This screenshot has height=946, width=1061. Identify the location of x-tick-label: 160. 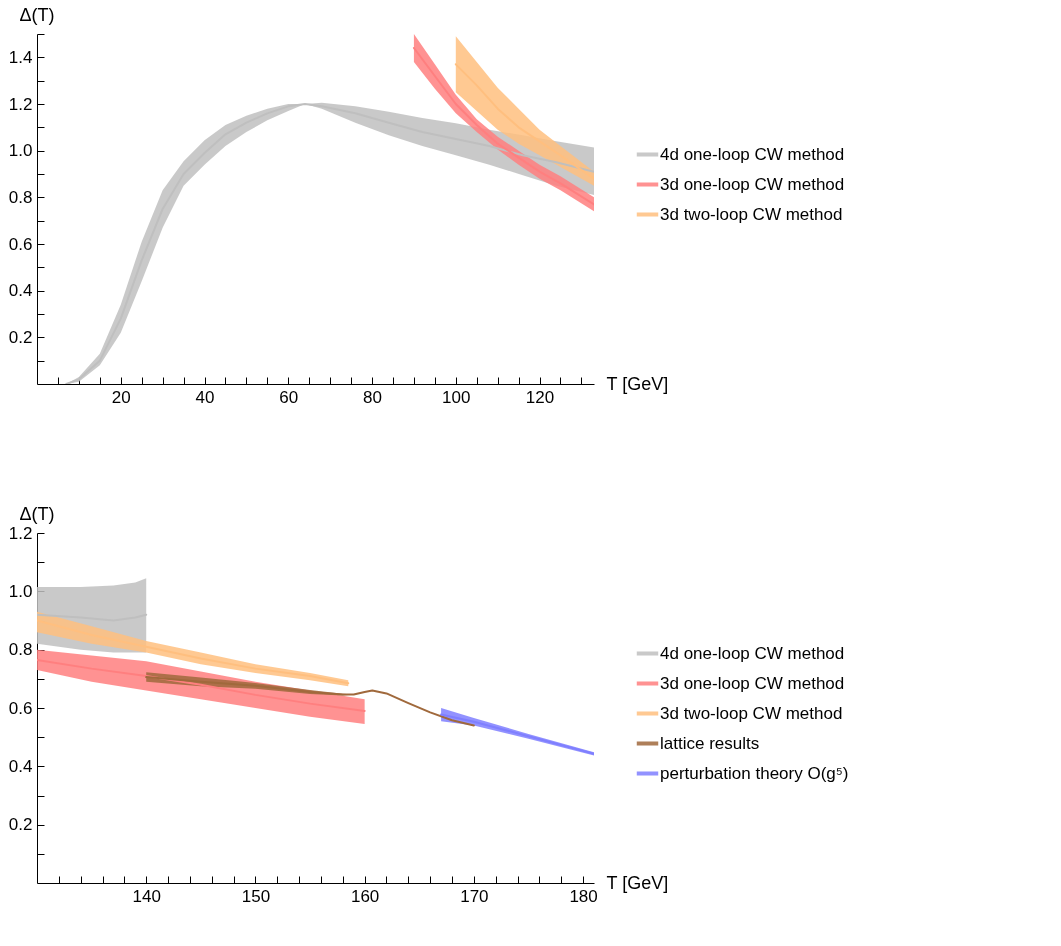
(365, 896).